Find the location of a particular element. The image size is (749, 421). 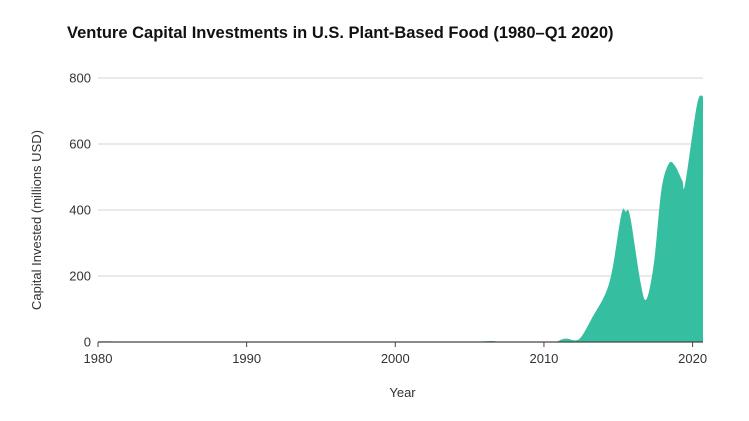

y-tick-label-600: 600 is located at coordinates (80, 144).